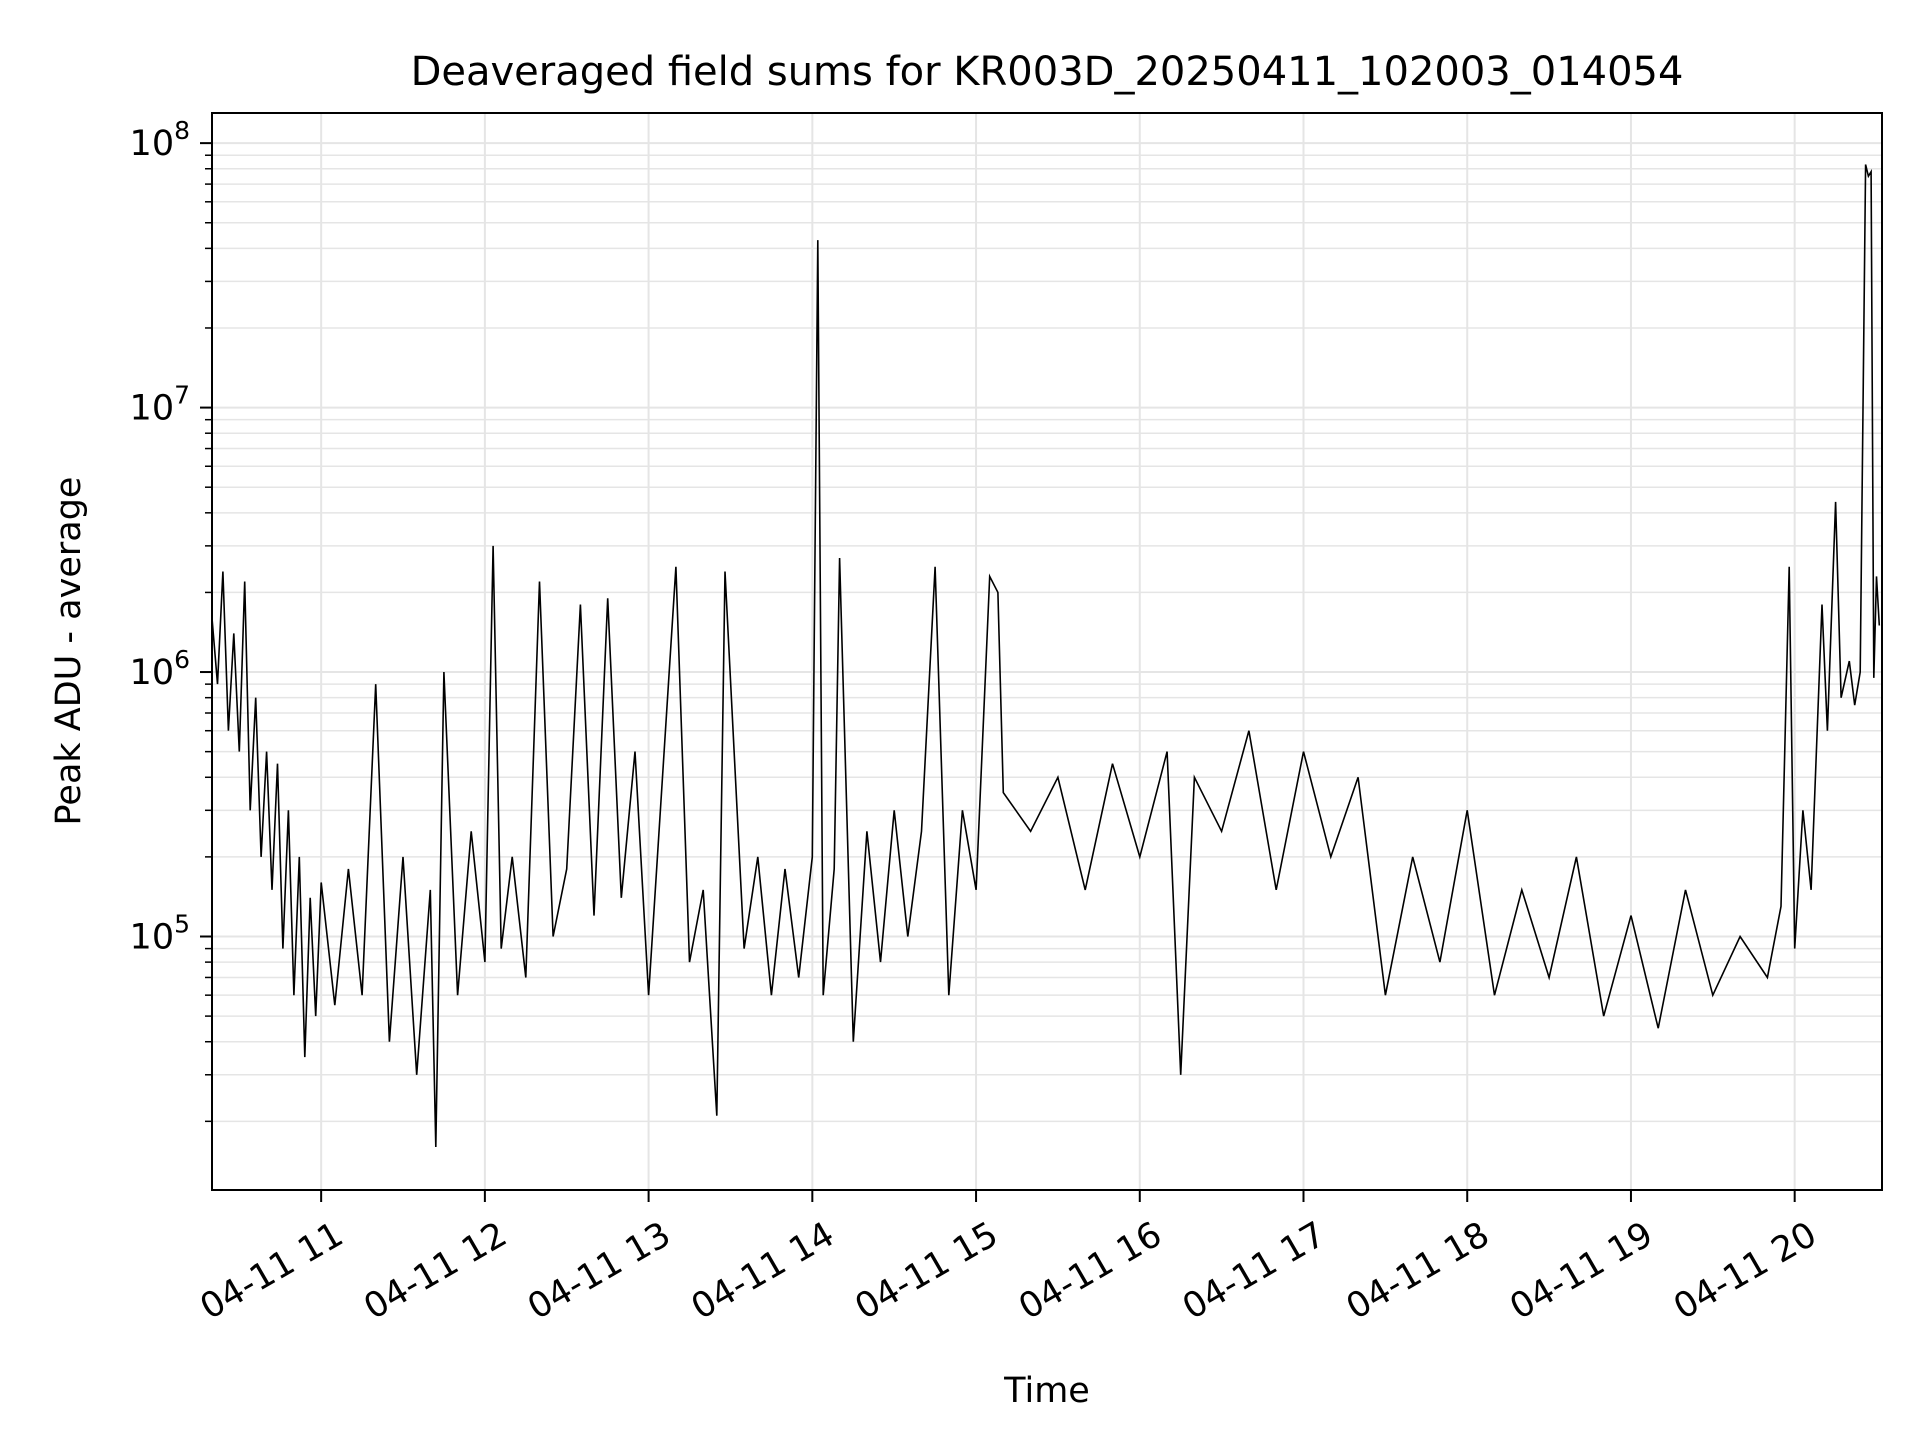 This screenshot has height=1444, width=1920. I want to click on y-axis: 10⁵ 10⁶ 10⁷ 10⁸, so click(171, 619).